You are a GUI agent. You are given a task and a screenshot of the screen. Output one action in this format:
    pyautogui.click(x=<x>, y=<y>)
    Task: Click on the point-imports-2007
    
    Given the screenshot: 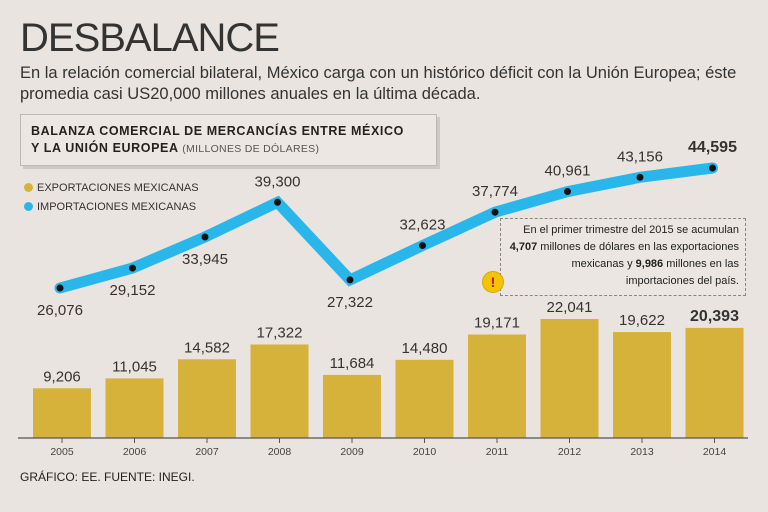 What is the action you would take?
    pyautogui.click(x=205, y=237)
    